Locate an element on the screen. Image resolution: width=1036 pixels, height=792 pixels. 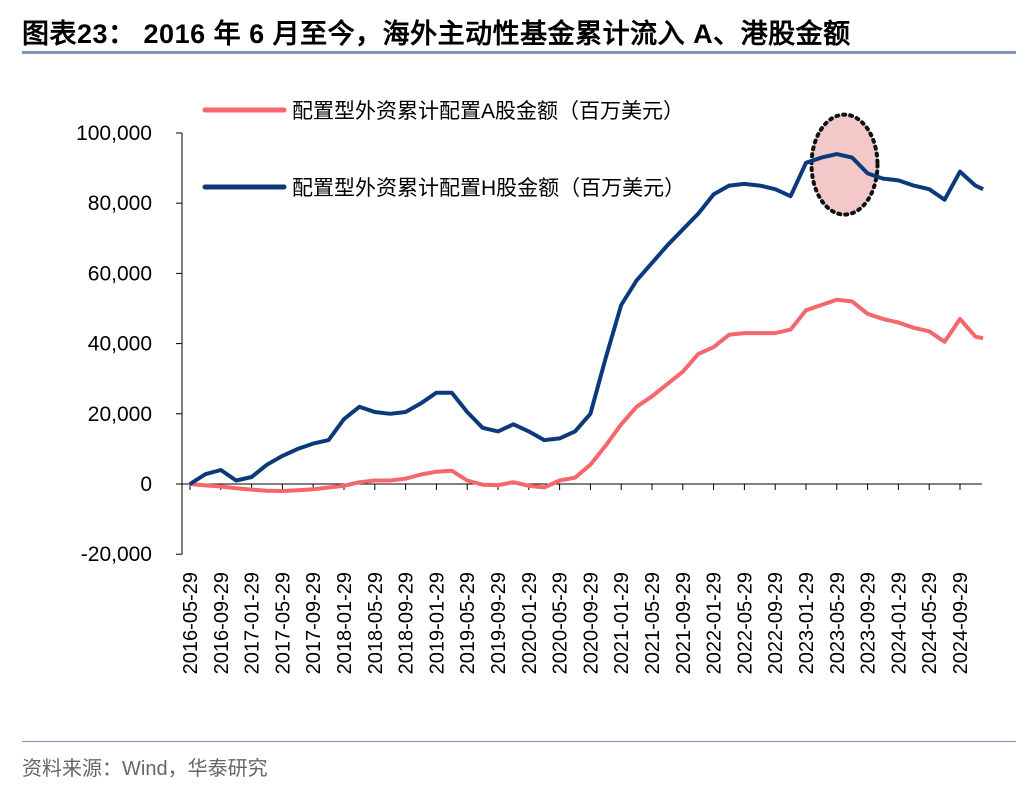
x-tick-label: 2023-01-29 is located at coordinates (807, 623).